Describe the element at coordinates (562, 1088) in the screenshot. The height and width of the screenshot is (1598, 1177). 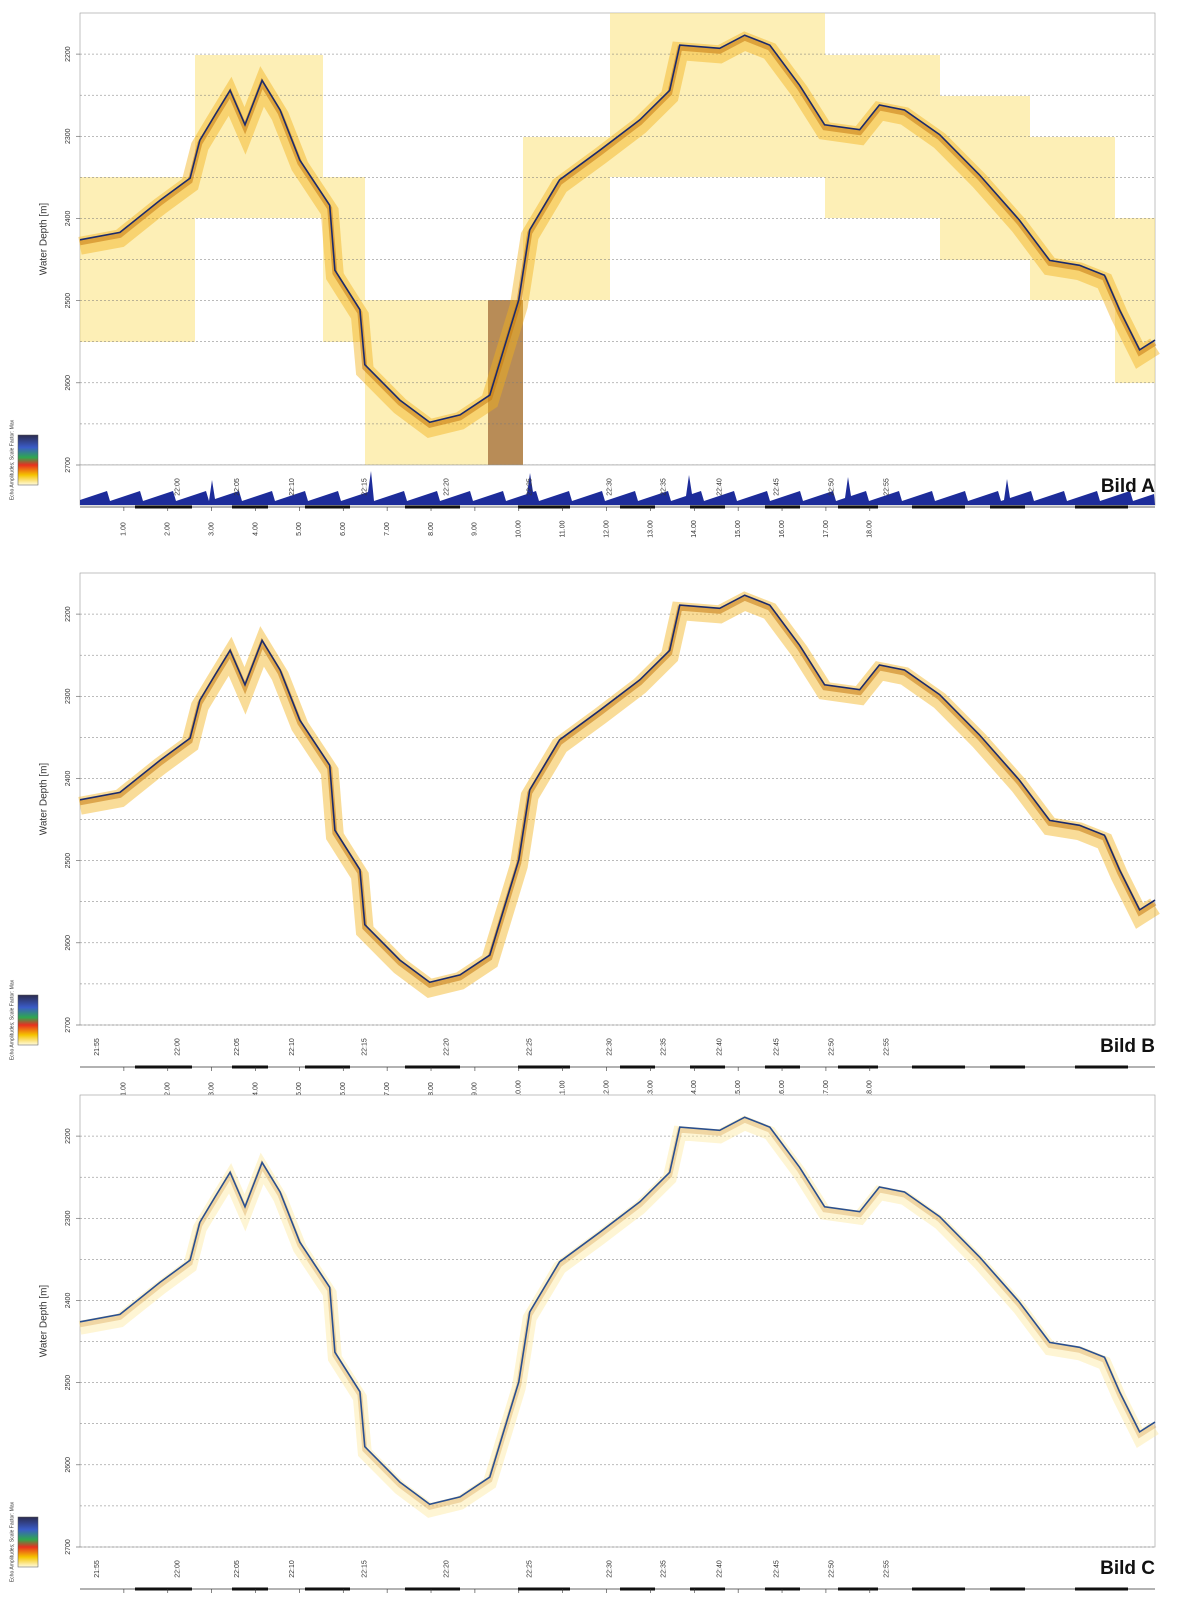
I see `x-tick-label: 11.00` at that location.